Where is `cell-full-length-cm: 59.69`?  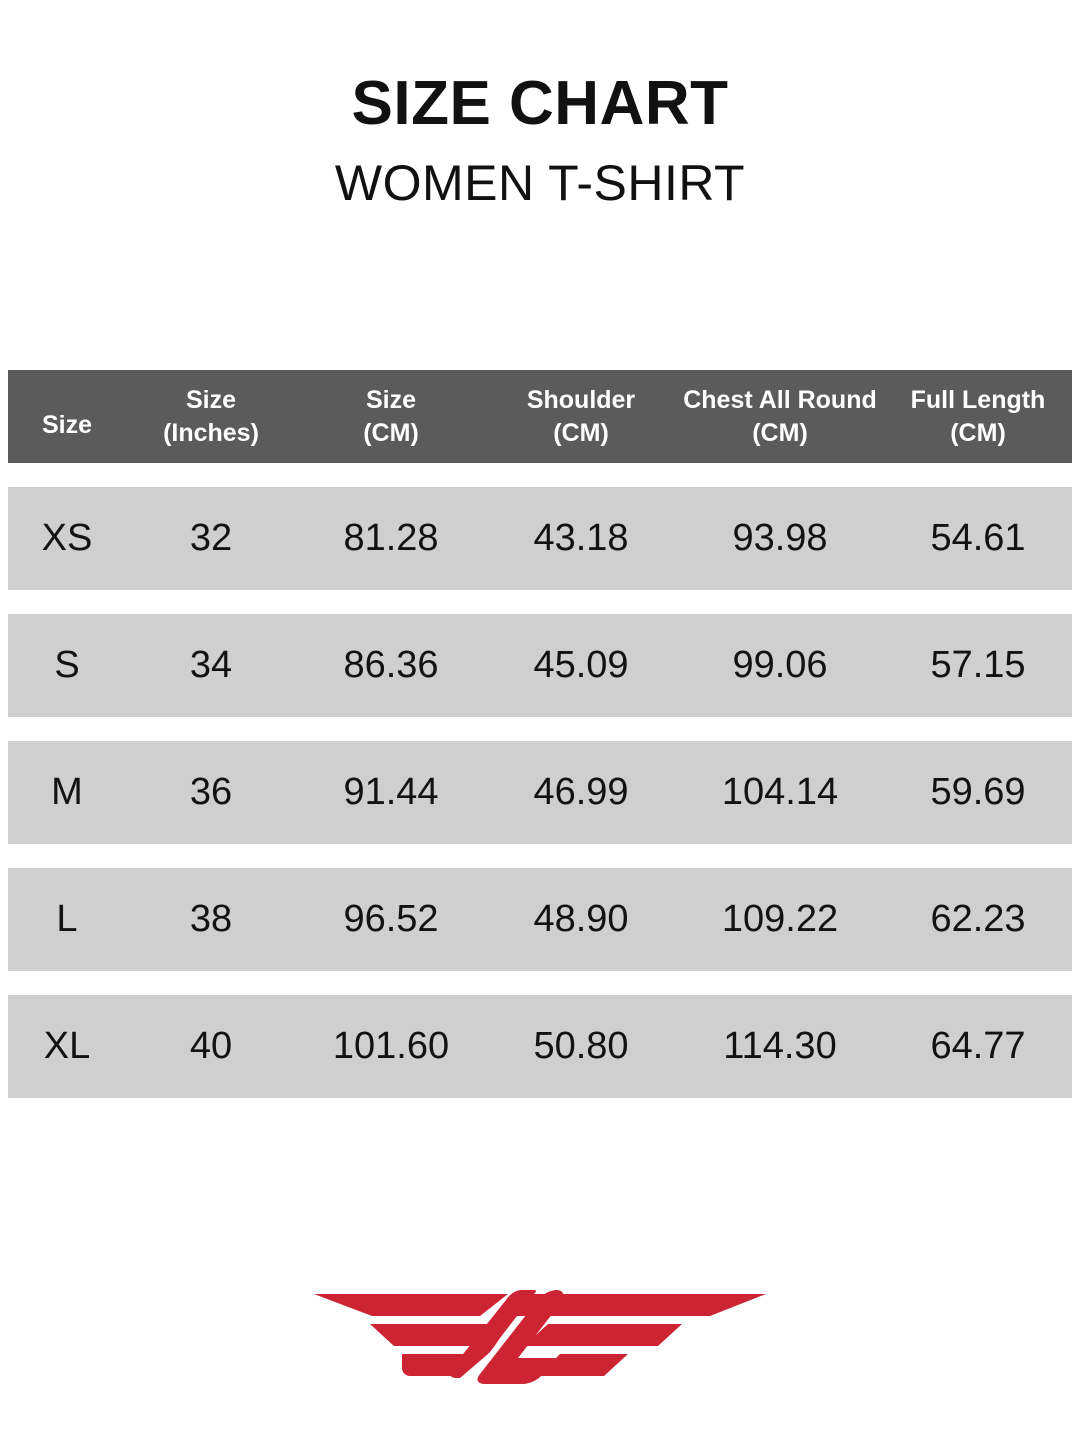 cell-full-length-cm: 59.69 is located at coordinates (978, 792).